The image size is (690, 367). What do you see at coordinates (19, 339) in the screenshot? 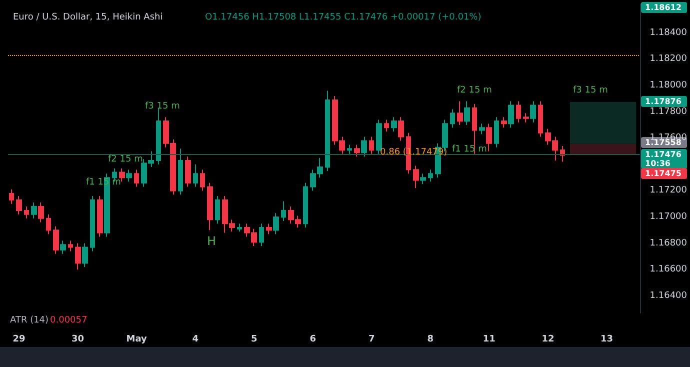
I see `x-tick-label: 29` at bounding box center [19, 339].